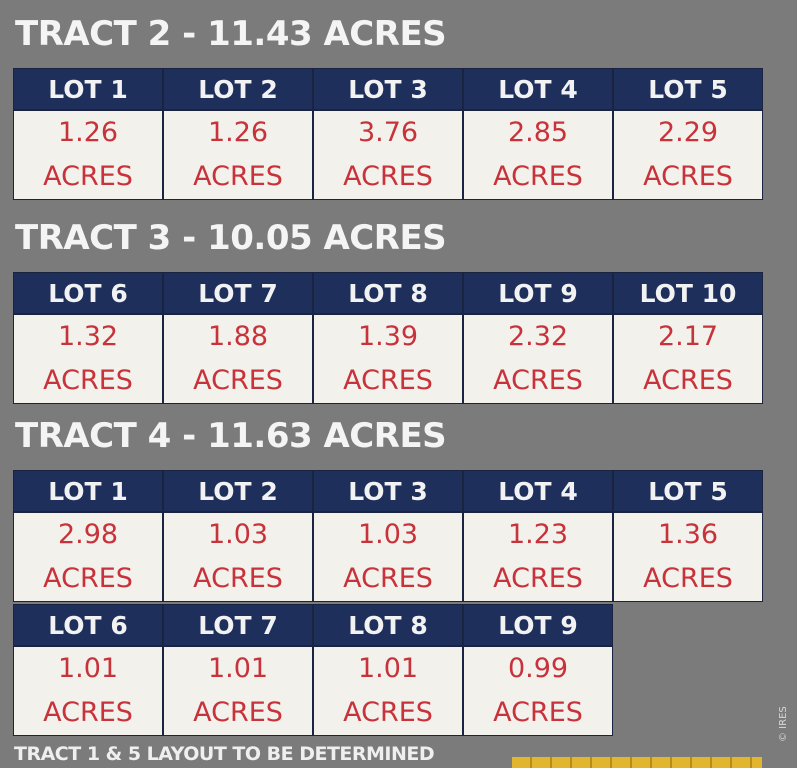 The image size is (797, 768). Describe the element at coordinates (538, 691) in the screenshot. I see `lot-acreage-cell: 0.99 ACRES` at that location.